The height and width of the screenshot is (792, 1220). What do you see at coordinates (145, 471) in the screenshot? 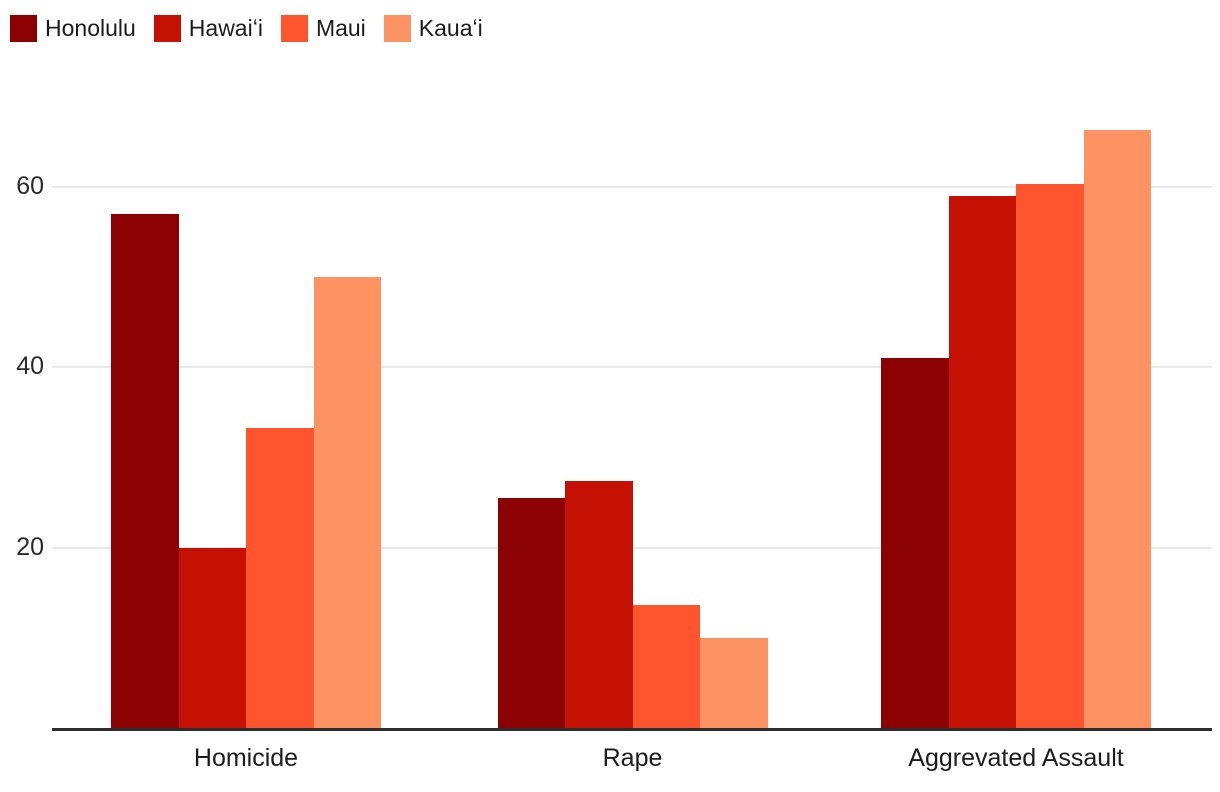
I see `bar-honolulu-homicide` at bounding box center [145, 471].